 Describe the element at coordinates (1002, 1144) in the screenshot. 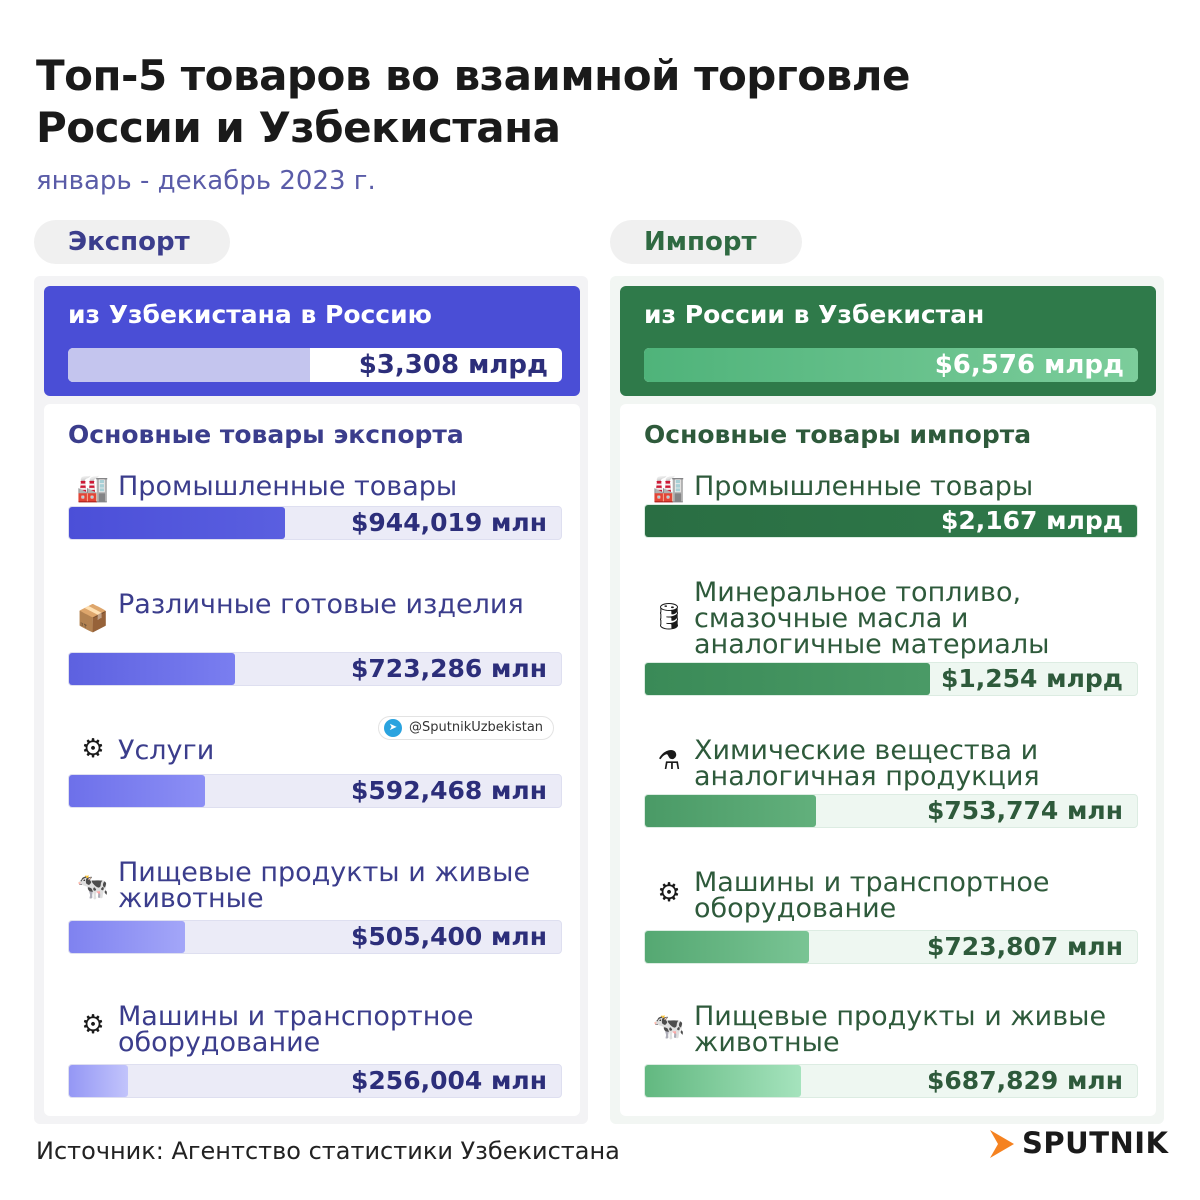

I see `sputnik-logo-icon` at that location.